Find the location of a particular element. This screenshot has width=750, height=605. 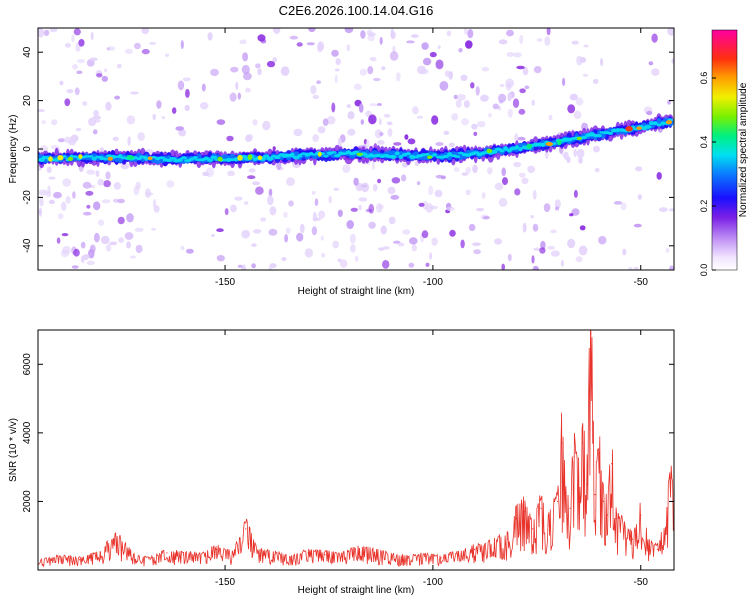

spectrogram-ytick-label: -40 is located at coordinates (27, 245).